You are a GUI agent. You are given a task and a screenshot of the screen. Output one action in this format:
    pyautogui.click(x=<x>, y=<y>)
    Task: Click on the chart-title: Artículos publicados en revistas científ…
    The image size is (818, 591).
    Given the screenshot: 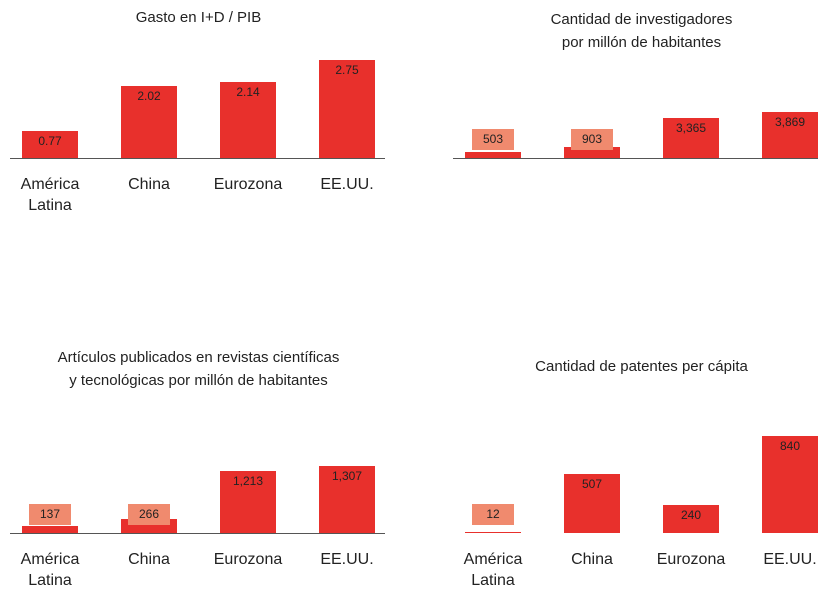 What is the action you would take?
    pyautogui.click(x=198, y=369)
    